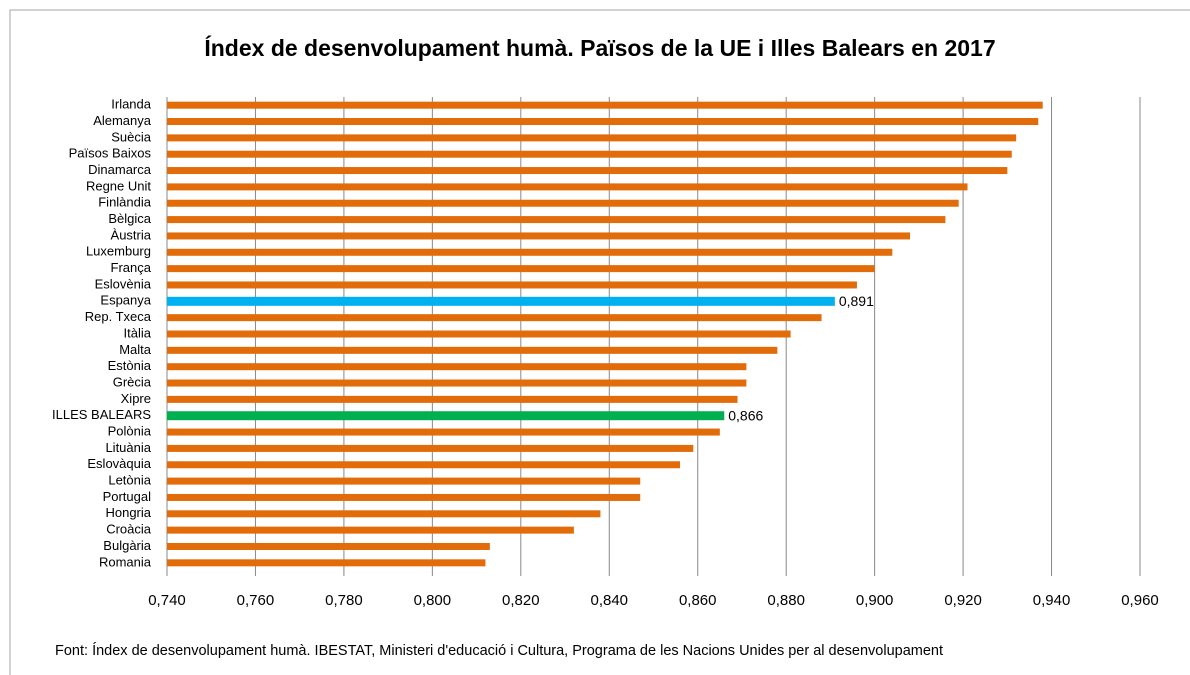 The width and height of the screenshot is (1190, 675). Describe the element at coordinates (745, 415) in the screenshot. I see `value-label: 0,866` at that location.